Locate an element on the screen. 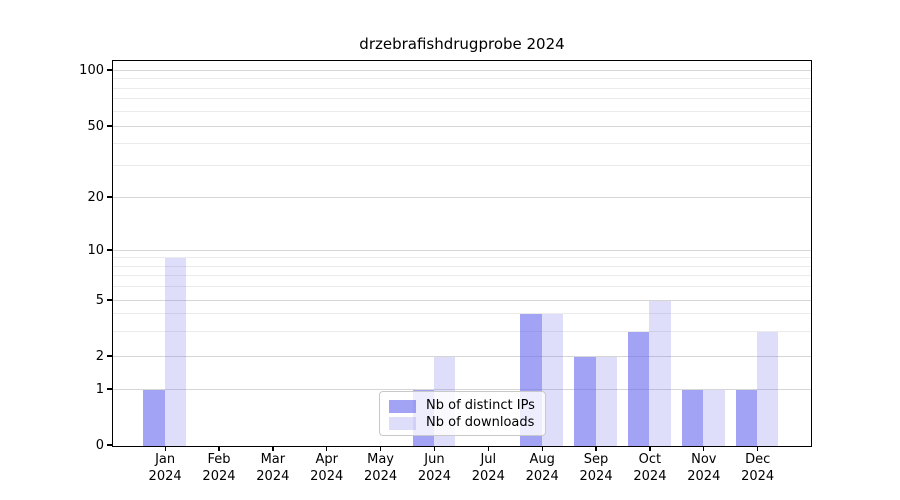  x-axis-tick-label: Feb 2024 is located at coordinates (219, 468).